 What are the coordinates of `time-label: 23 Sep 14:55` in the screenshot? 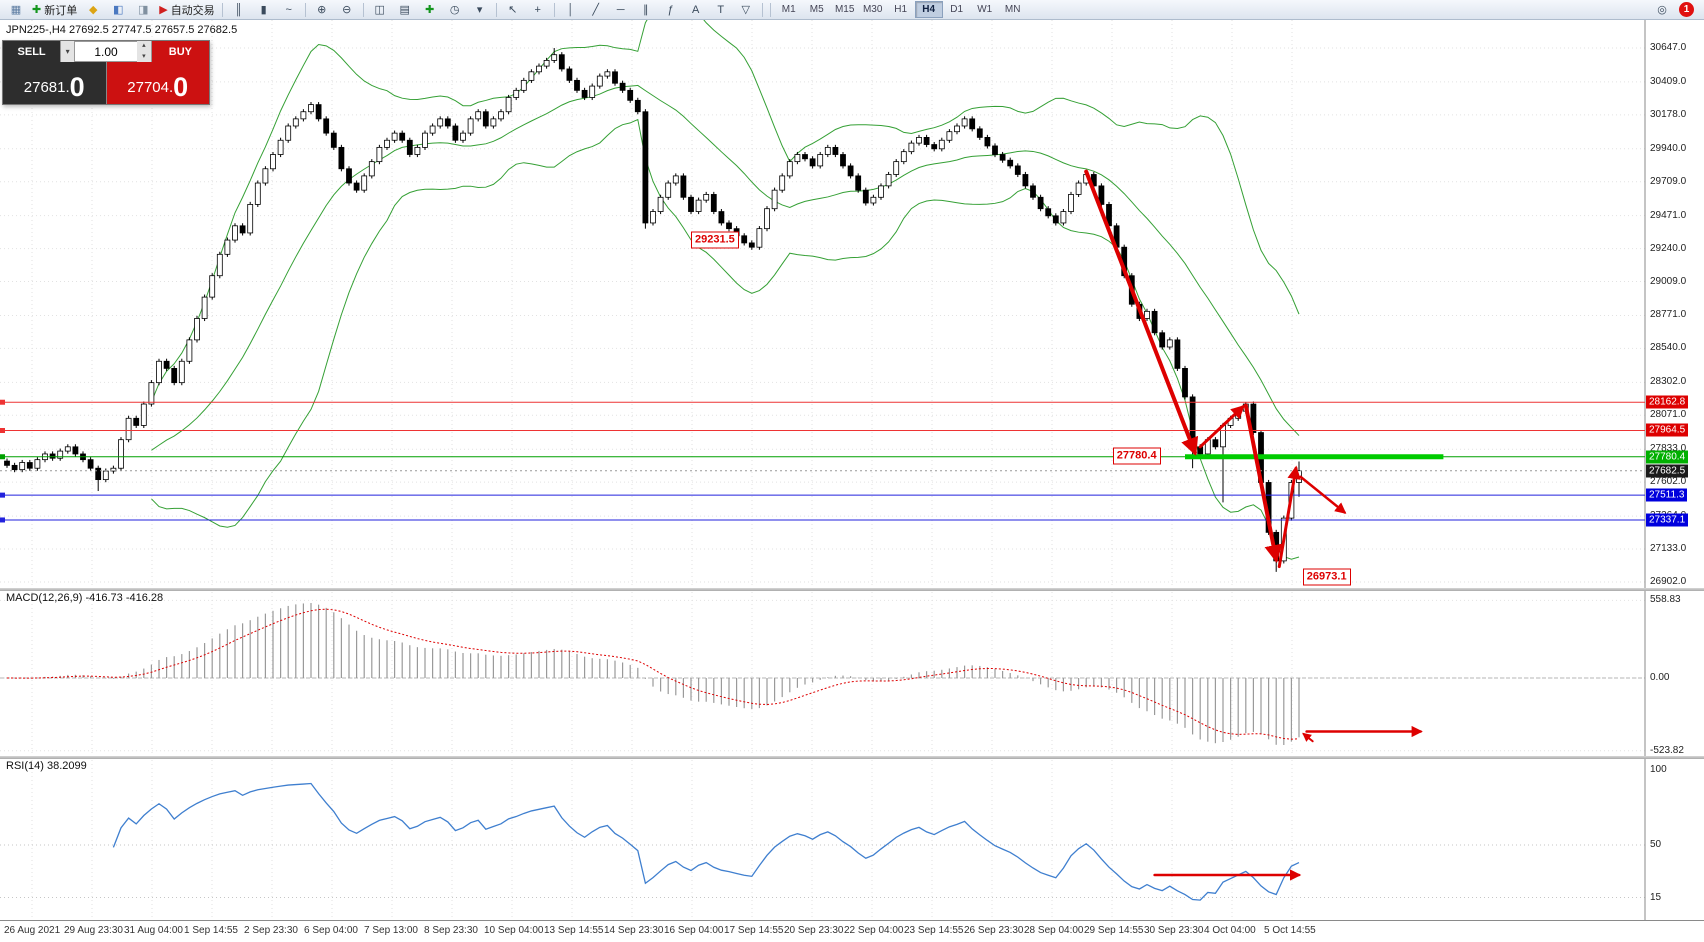 It's located at (934, 930).